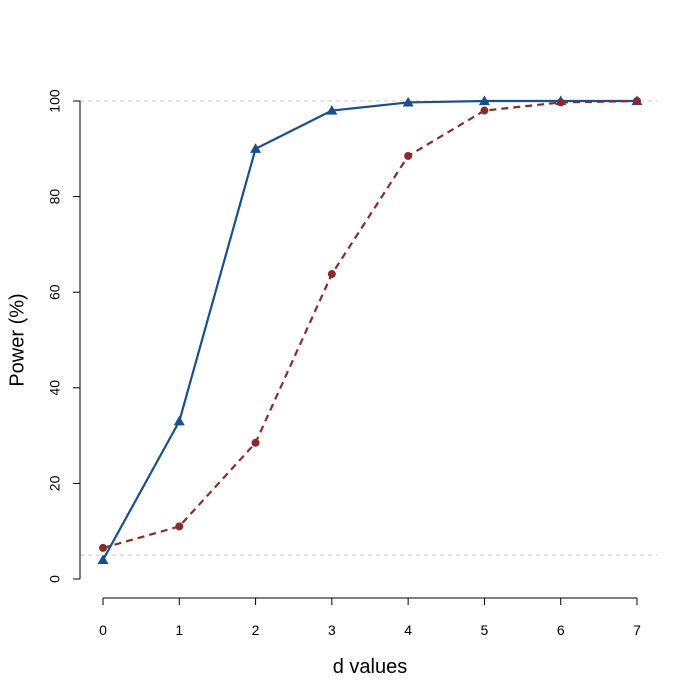 The height and width of the screenshot is (700, 700). Describe the element at coordinates (370, 667) in the screenshot. I see `x-axis-title: d values` at that location.